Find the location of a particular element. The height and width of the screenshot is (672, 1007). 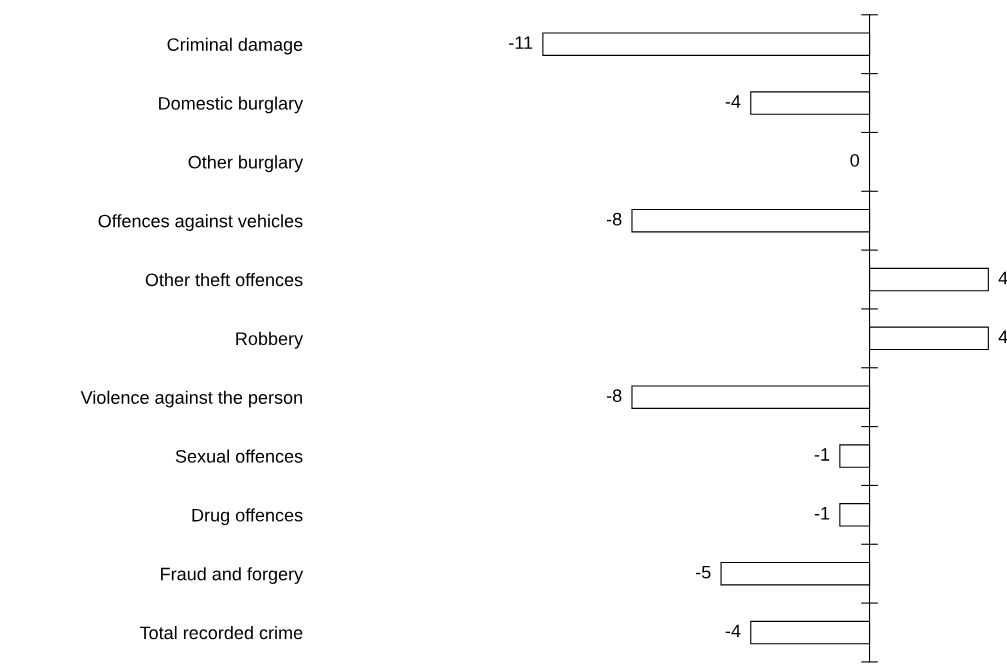

y-tick-label: Other burglary is located at coordinates (246, 164).